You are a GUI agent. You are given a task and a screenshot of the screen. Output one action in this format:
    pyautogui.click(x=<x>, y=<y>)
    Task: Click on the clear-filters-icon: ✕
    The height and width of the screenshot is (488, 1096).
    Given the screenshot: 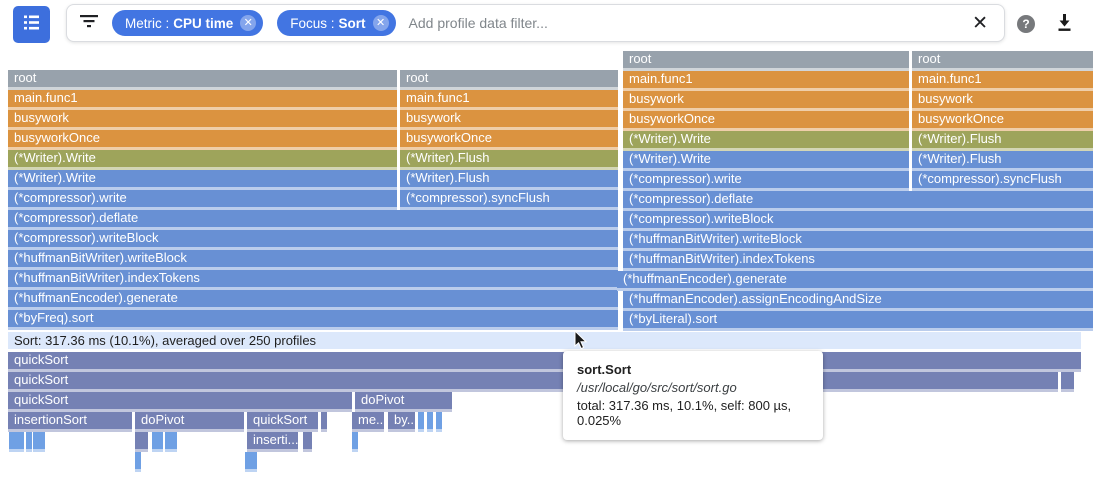 What is the action you would take?
    pyautogui.click(x=980, y=23)
    